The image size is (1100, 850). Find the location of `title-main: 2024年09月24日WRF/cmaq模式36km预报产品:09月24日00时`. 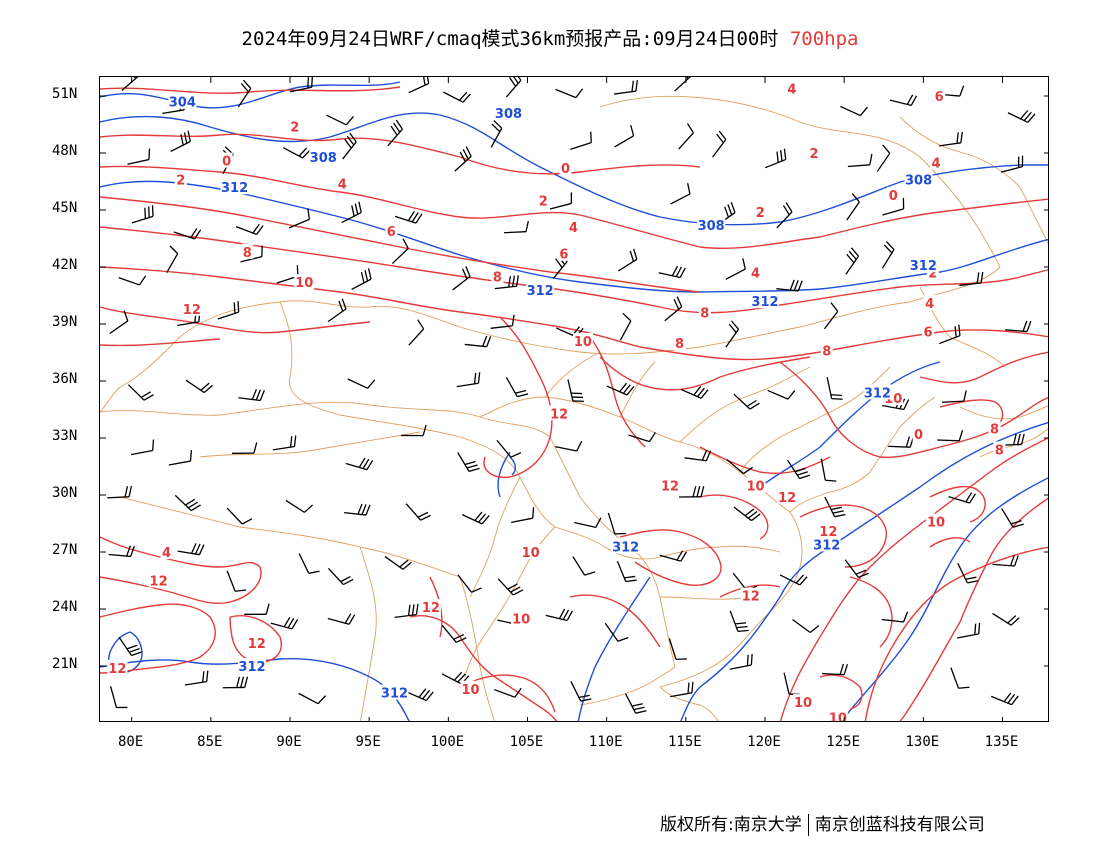

title-main: 2024年09月24日WRF/cmaq模式36km预报产品:09月24日00时 is located at coordinates (510, 39).